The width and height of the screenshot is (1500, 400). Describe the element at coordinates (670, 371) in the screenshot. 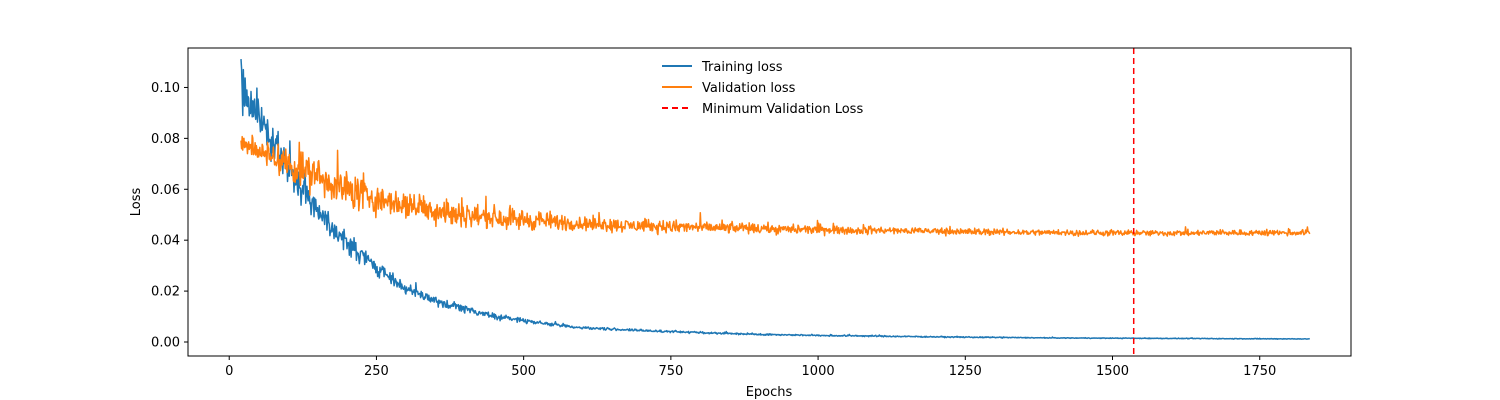

I see `x-tick-label: 750` at that location.